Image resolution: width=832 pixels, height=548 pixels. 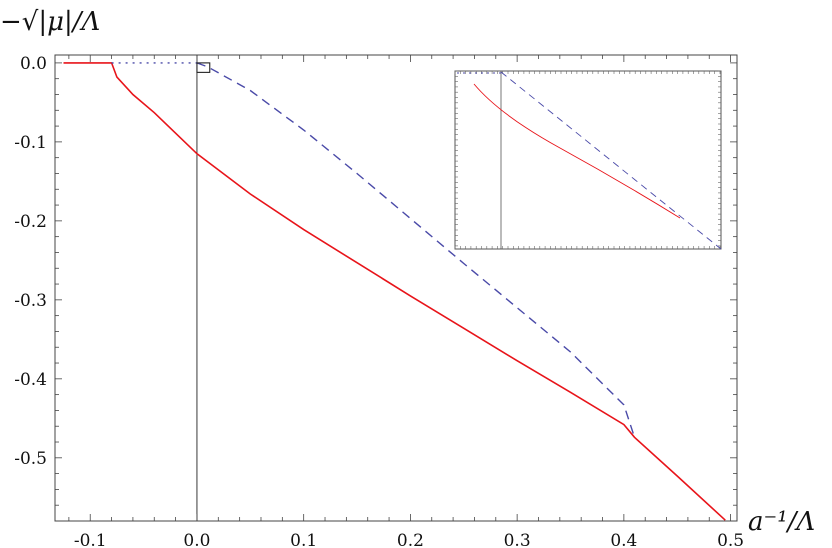 I want to click on y-tick-label: -0.5, so click(x=30, y=459).